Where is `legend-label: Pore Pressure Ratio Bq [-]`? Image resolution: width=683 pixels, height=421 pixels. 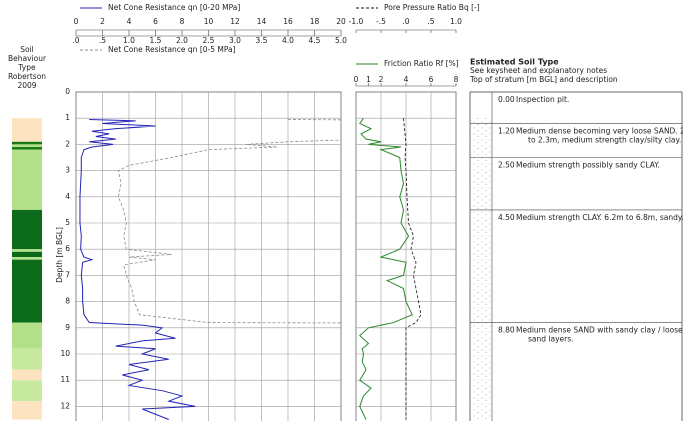 legend-label: Pore Pressure Ratio Bq [-] is located at coordinates (432, 7).